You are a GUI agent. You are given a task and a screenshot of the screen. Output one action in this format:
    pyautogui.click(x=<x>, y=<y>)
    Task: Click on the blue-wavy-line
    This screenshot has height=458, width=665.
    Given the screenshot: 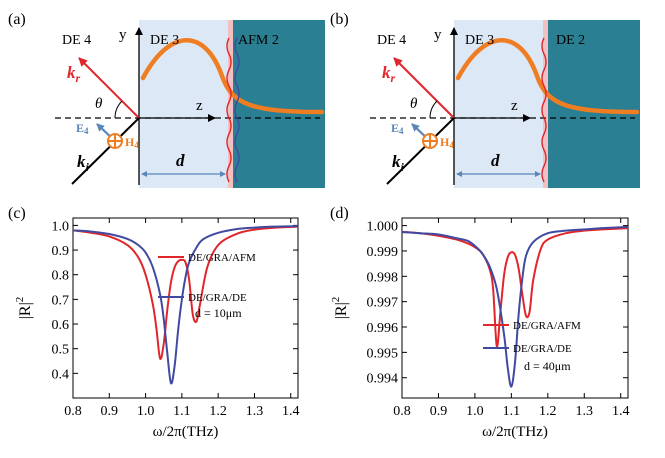 What is the action you would take?
    pyautogui.click(x=237, y=110)
    